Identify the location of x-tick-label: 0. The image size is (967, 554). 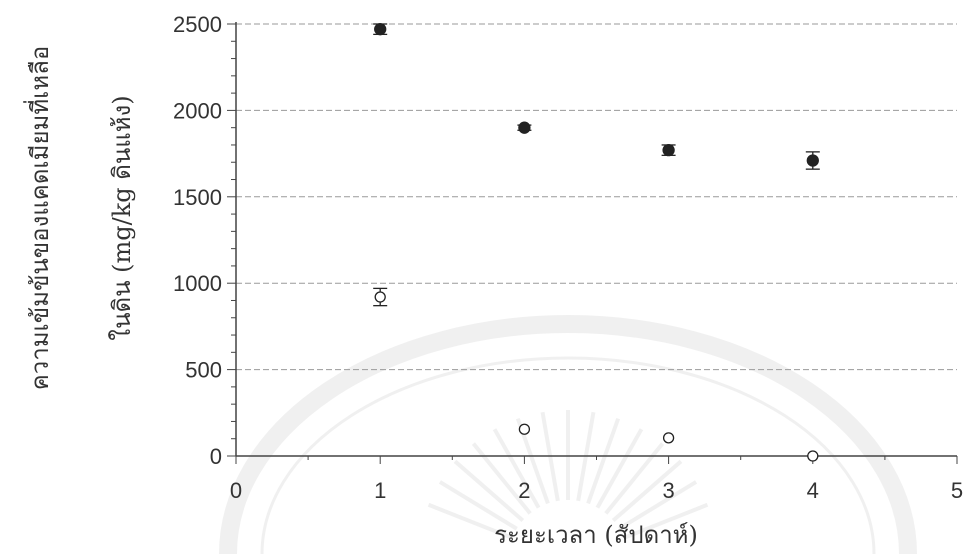
(236, 490).